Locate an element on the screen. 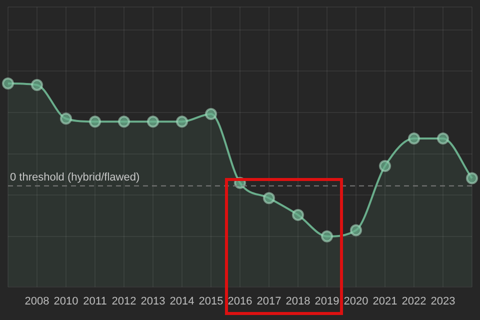  x-tick-label: 2019 is located at coordinates (327, 301).